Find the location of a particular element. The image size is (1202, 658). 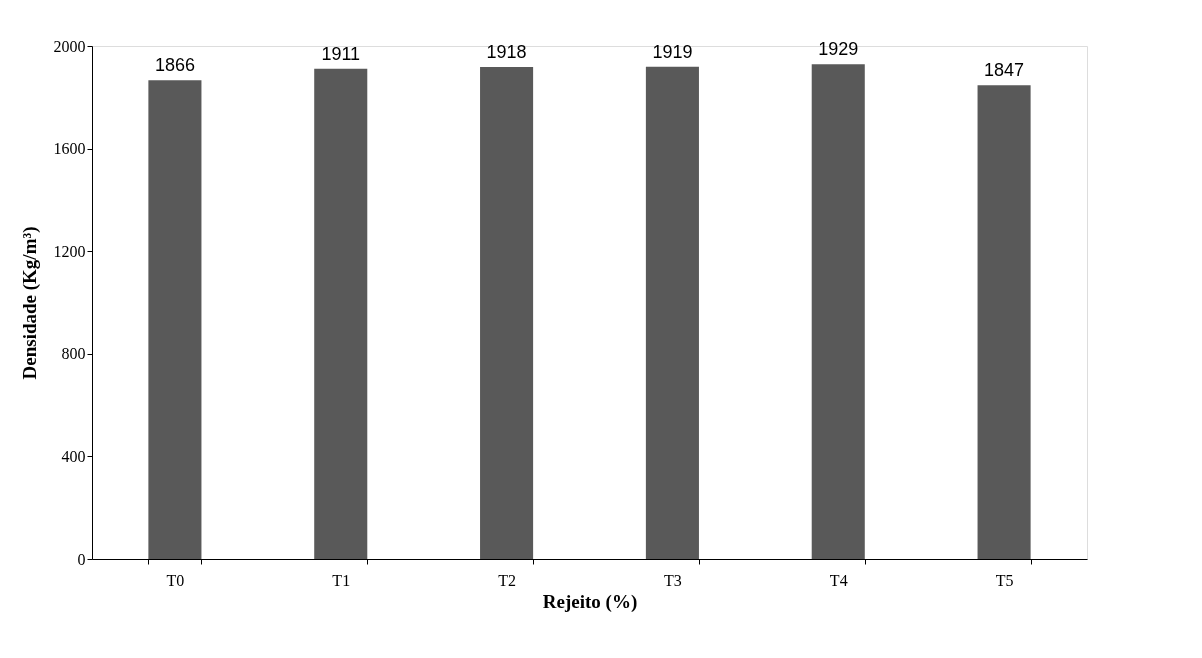

data-label: 1918 is located at coordinates (506, 52).